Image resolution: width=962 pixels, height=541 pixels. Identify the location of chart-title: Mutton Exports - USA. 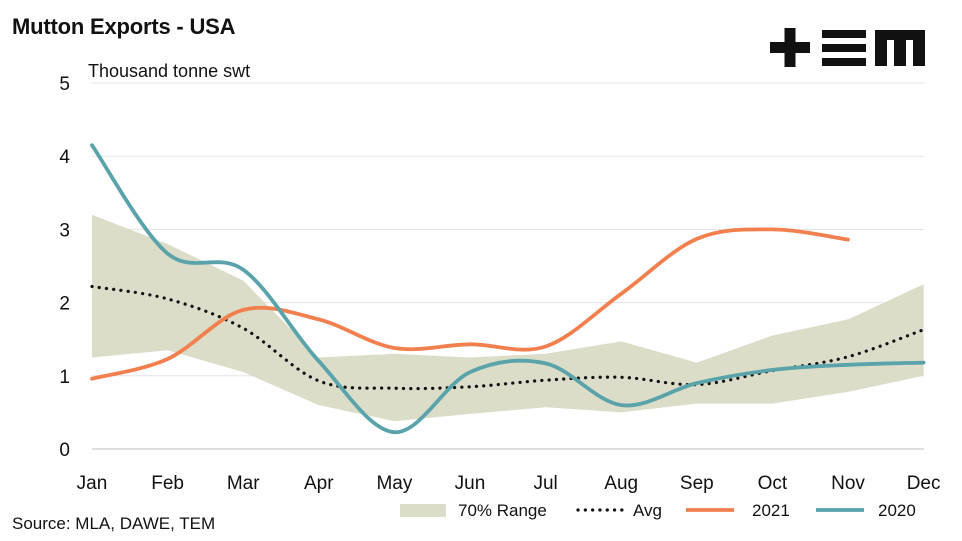
(124, 26).